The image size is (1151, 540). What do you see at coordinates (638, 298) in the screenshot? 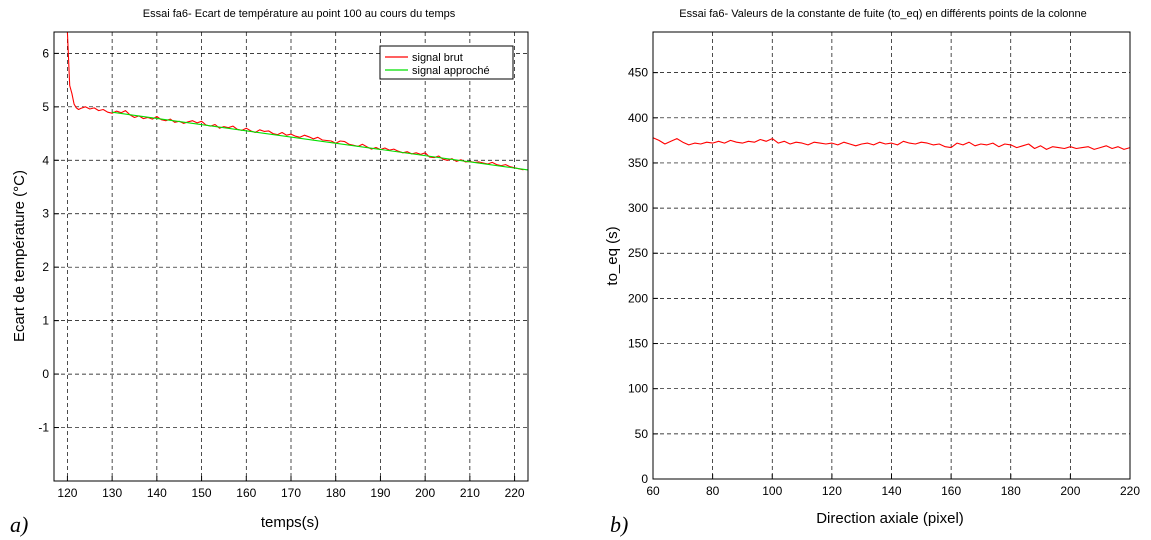
I see `y-tick-label: 200` at bounding box center [638, 298].